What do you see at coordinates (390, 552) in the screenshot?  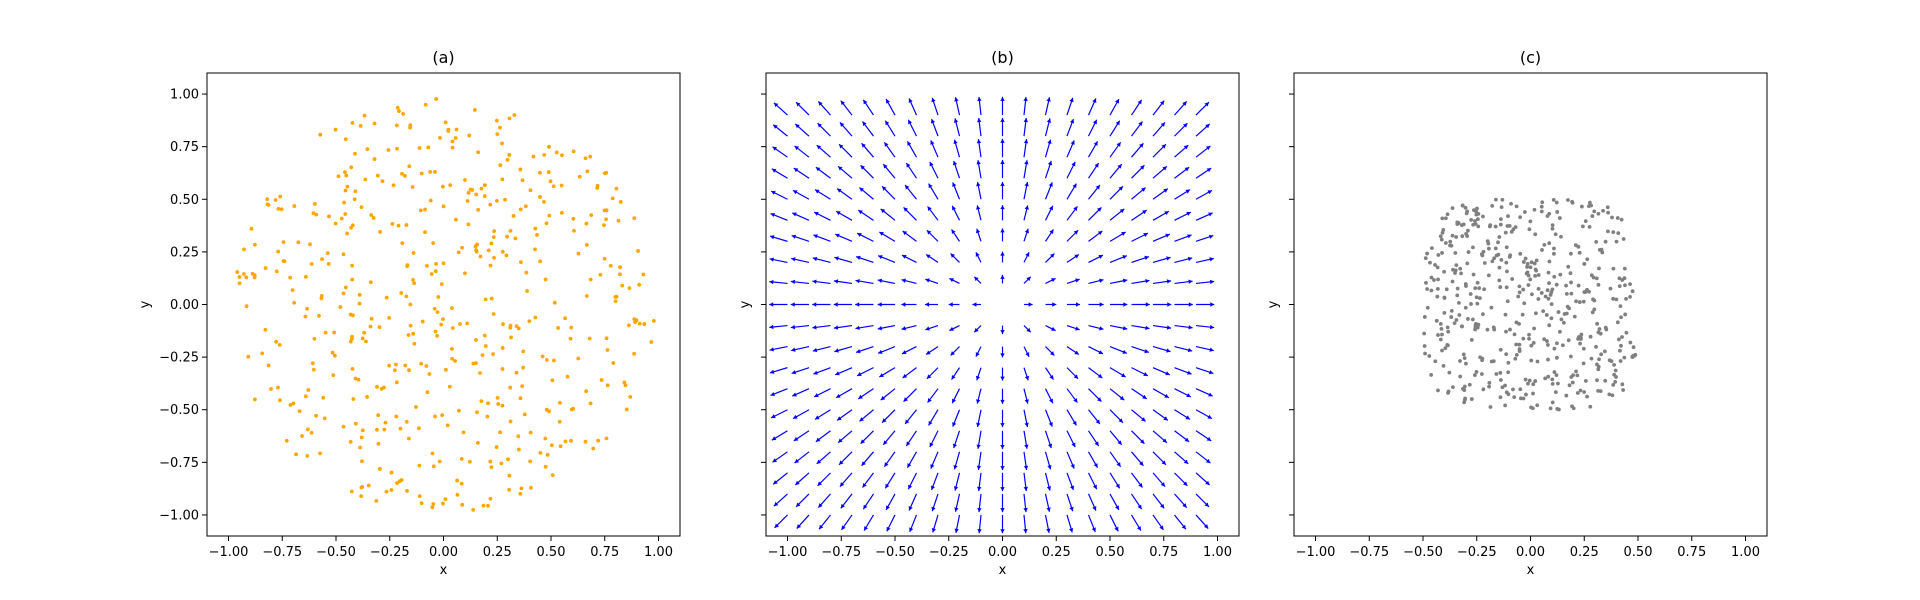 I see `x-tick-label: −0.25` at bounding box center [390, 552].